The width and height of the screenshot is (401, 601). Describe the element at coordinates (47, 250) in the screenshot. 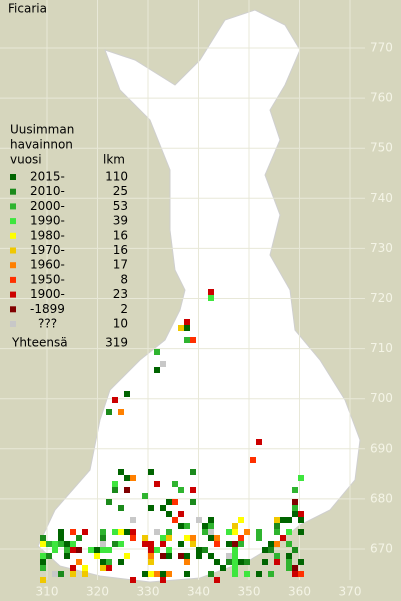

I see `legend-label: 1970-` at that location.